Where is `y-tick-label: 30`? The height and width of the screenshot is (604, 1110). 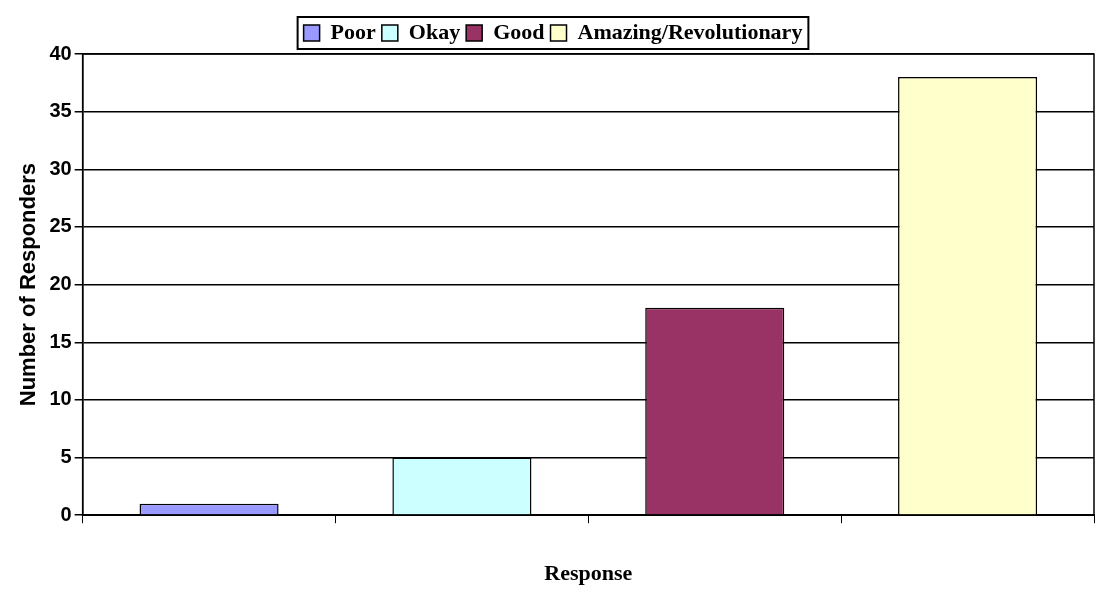 y-tick-label: 30 is located at coordinates (60, 167).